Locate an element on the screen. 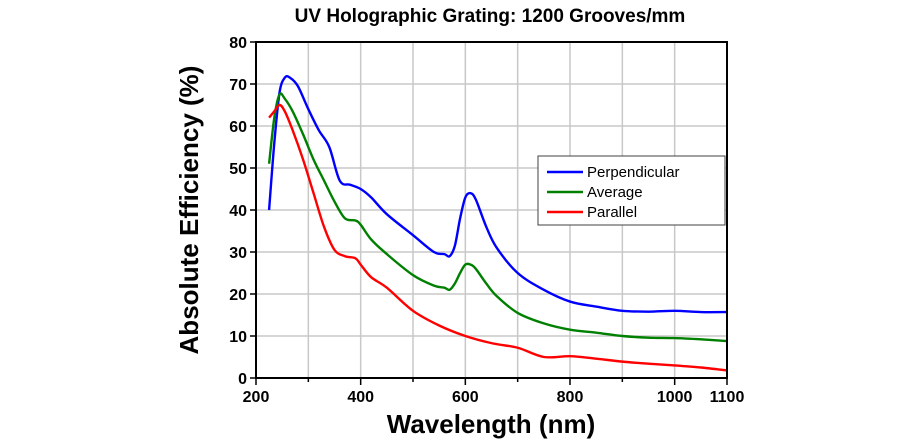 This screenshot has width=924, height=440. y-tick-label: 40 is located at coordinates (238, 211).